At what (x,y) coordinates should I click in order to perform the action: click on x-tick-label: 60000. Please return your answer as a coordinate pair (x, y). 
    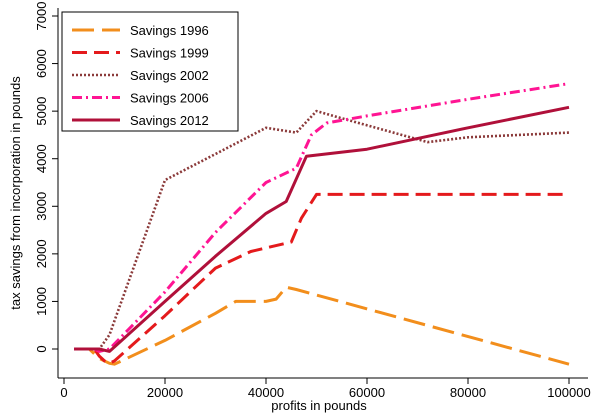
    Looking at the image, I should click on (367, 392).